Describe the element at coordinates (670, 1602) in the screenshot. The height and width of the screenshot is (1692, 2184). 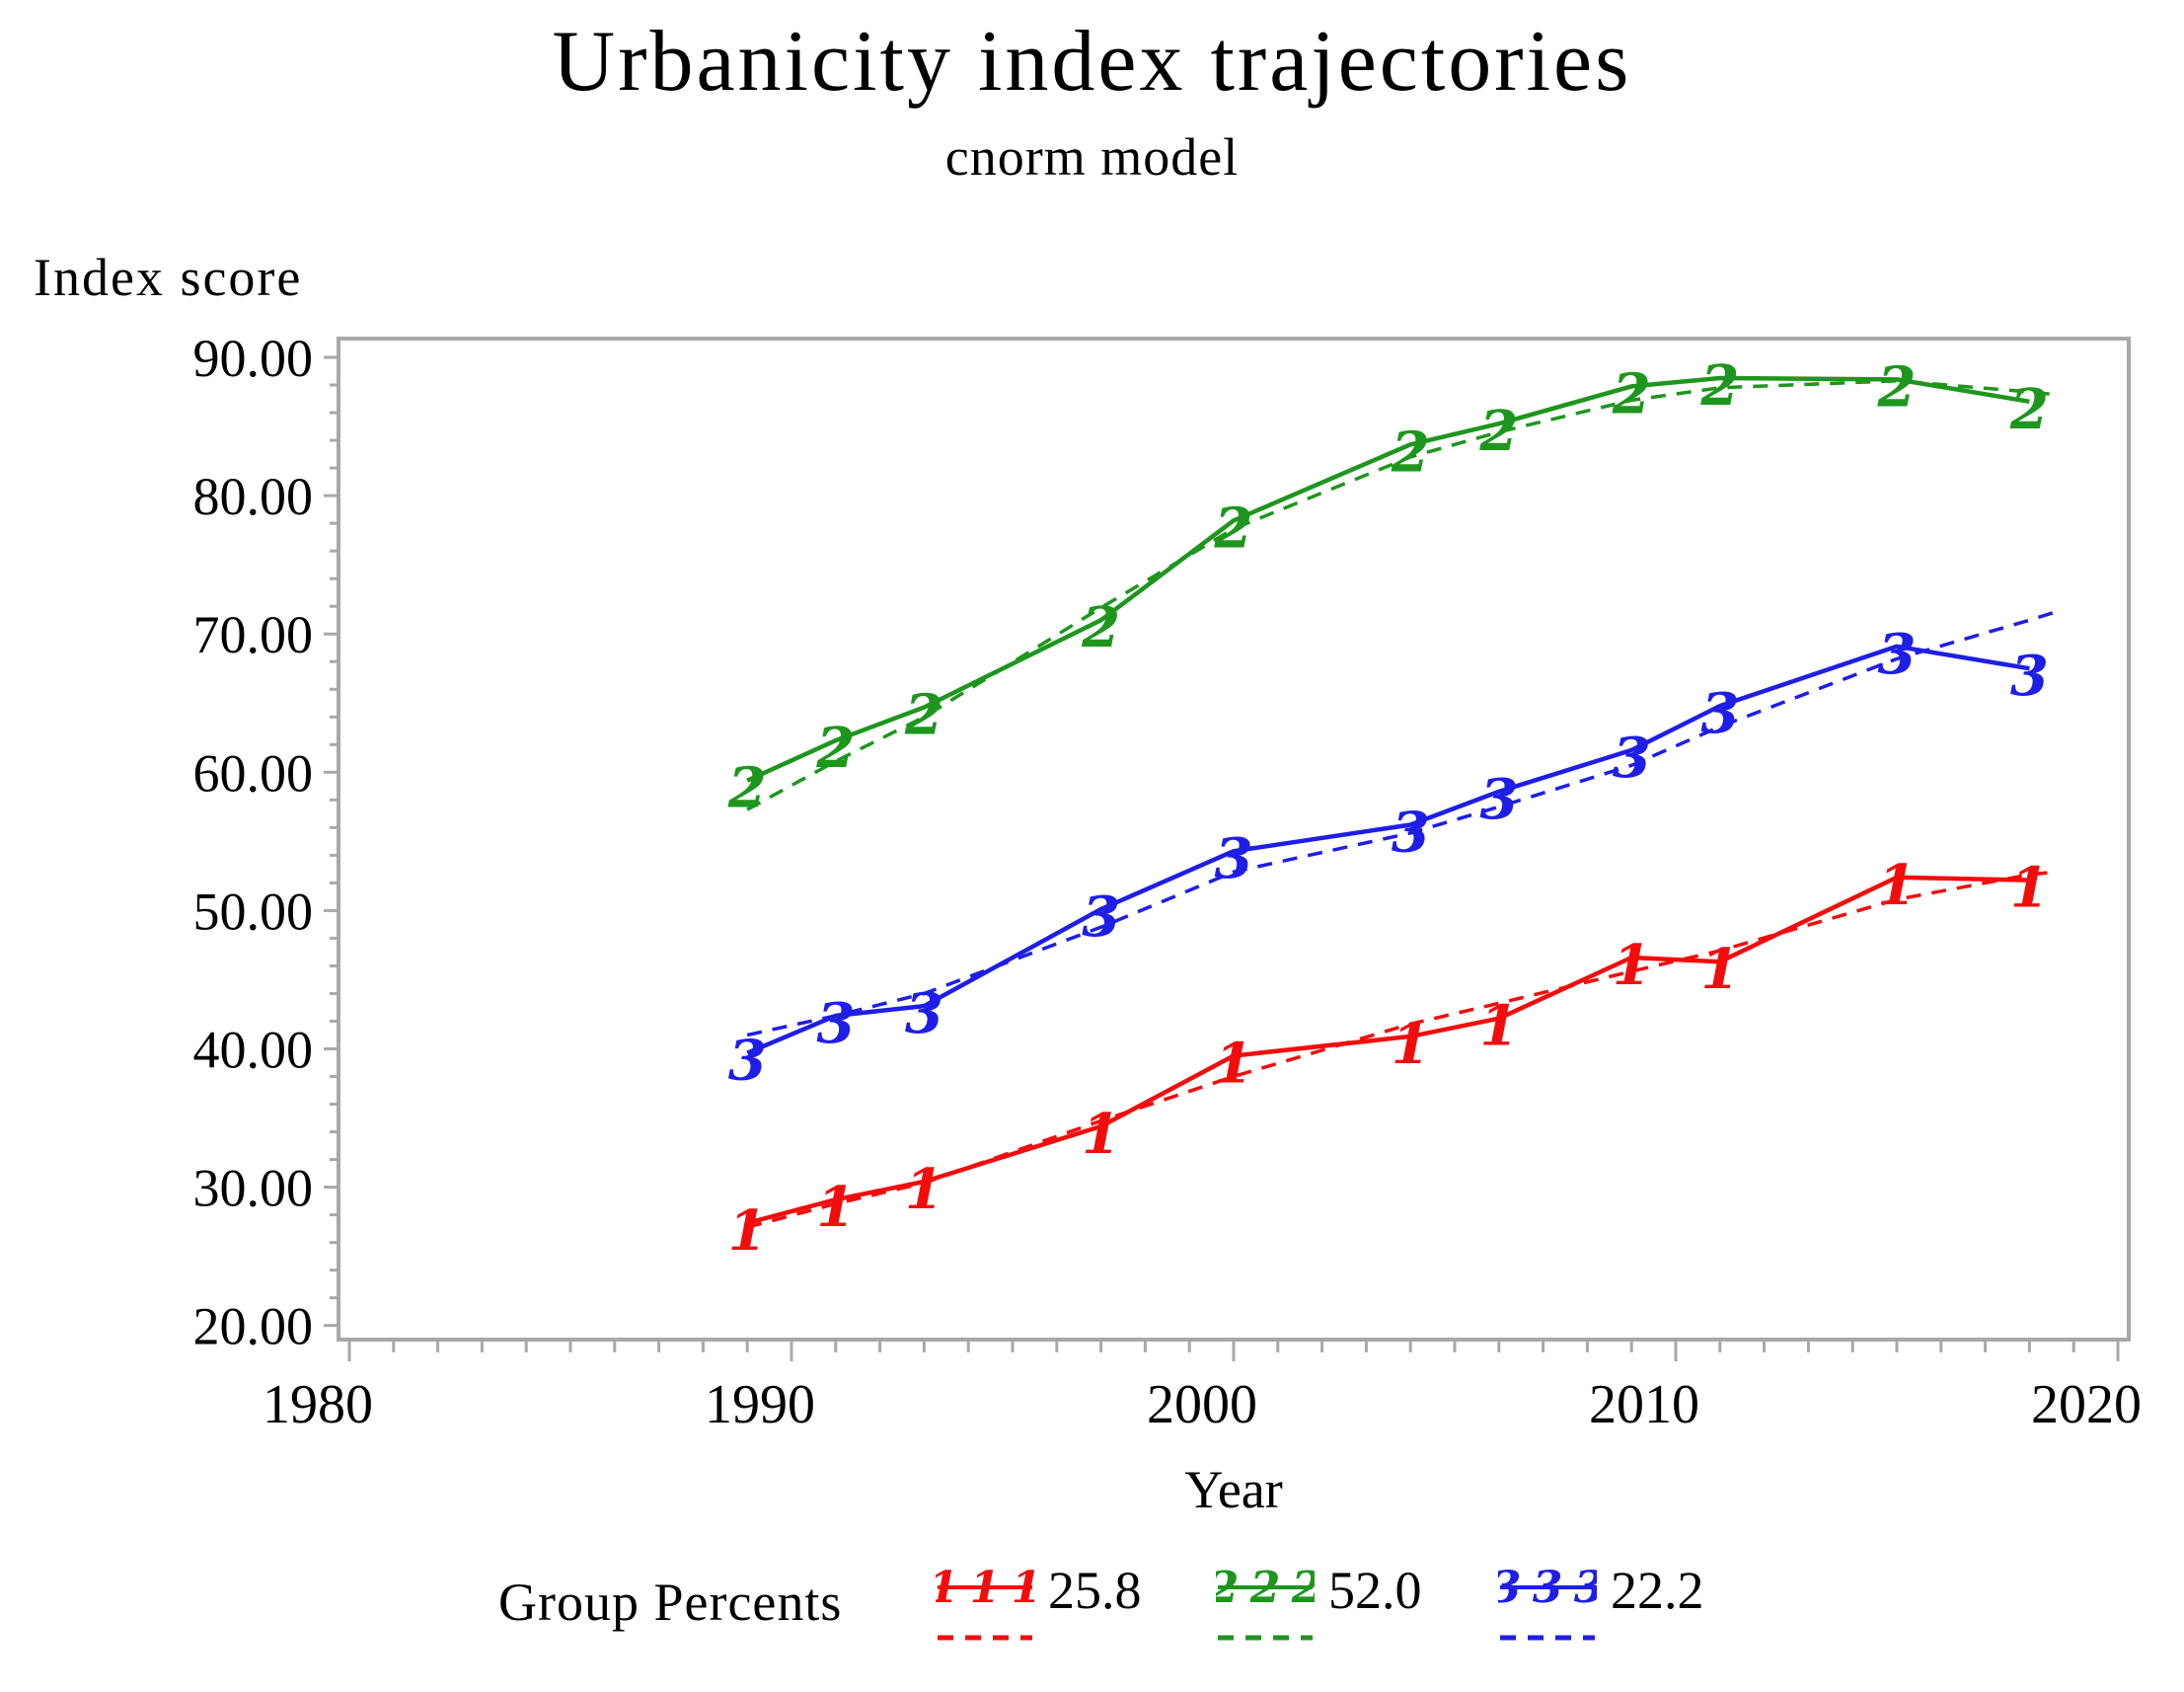
I see `legend-title: Group Percents` at that location.